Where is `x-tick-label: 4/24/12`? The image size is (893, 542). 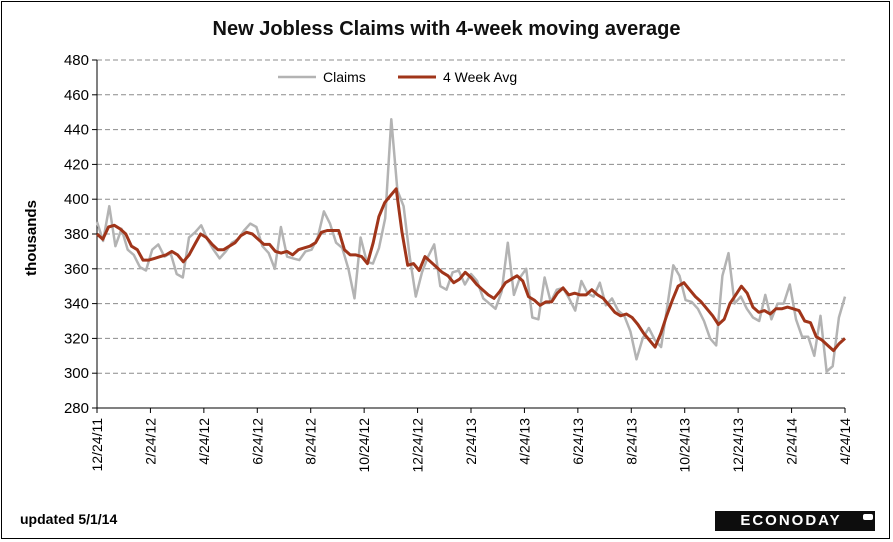
x-tick-label: 4/24/12 is located at coordinates (204, 441).